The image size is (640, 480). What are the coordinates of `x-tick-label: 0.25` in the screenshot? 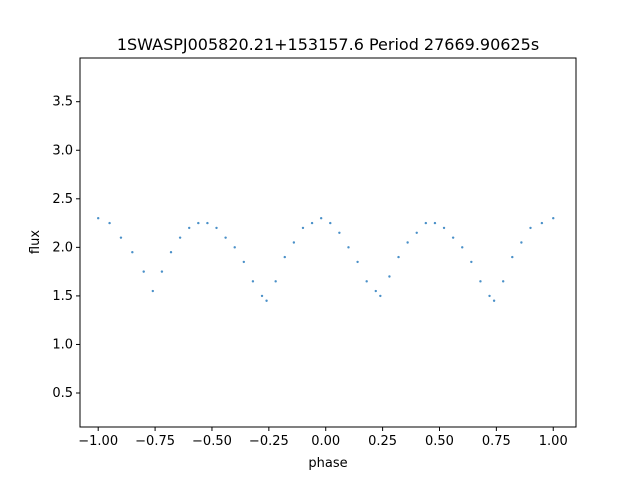 It's located at (382, 441).